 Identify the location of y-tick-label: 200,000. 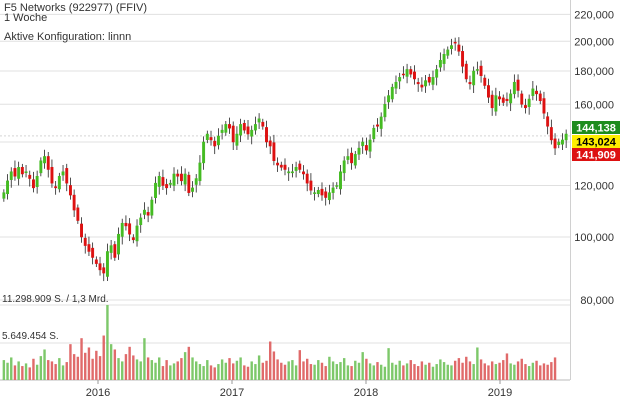
(594, 42).